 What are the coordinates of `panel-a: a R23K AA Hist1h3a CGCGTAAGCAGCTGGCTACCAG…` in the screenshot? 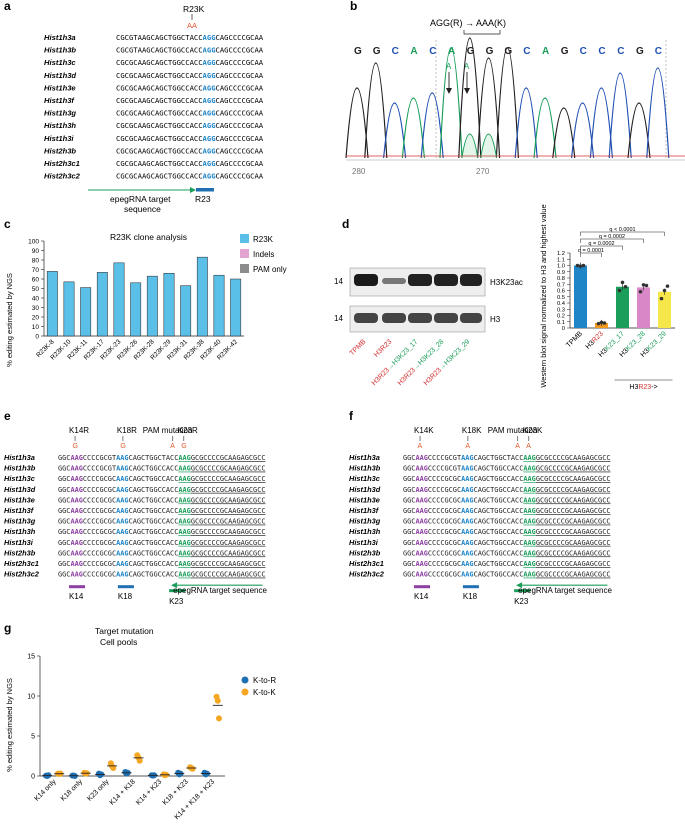 It's located at (134, 107).